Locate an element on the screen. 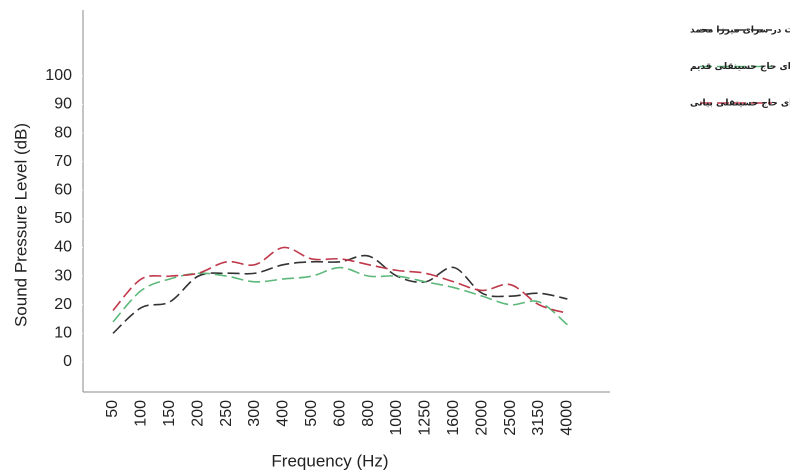 The image size is (790, 475). x-tick-label: 800 is located at coordinates (368, 413).